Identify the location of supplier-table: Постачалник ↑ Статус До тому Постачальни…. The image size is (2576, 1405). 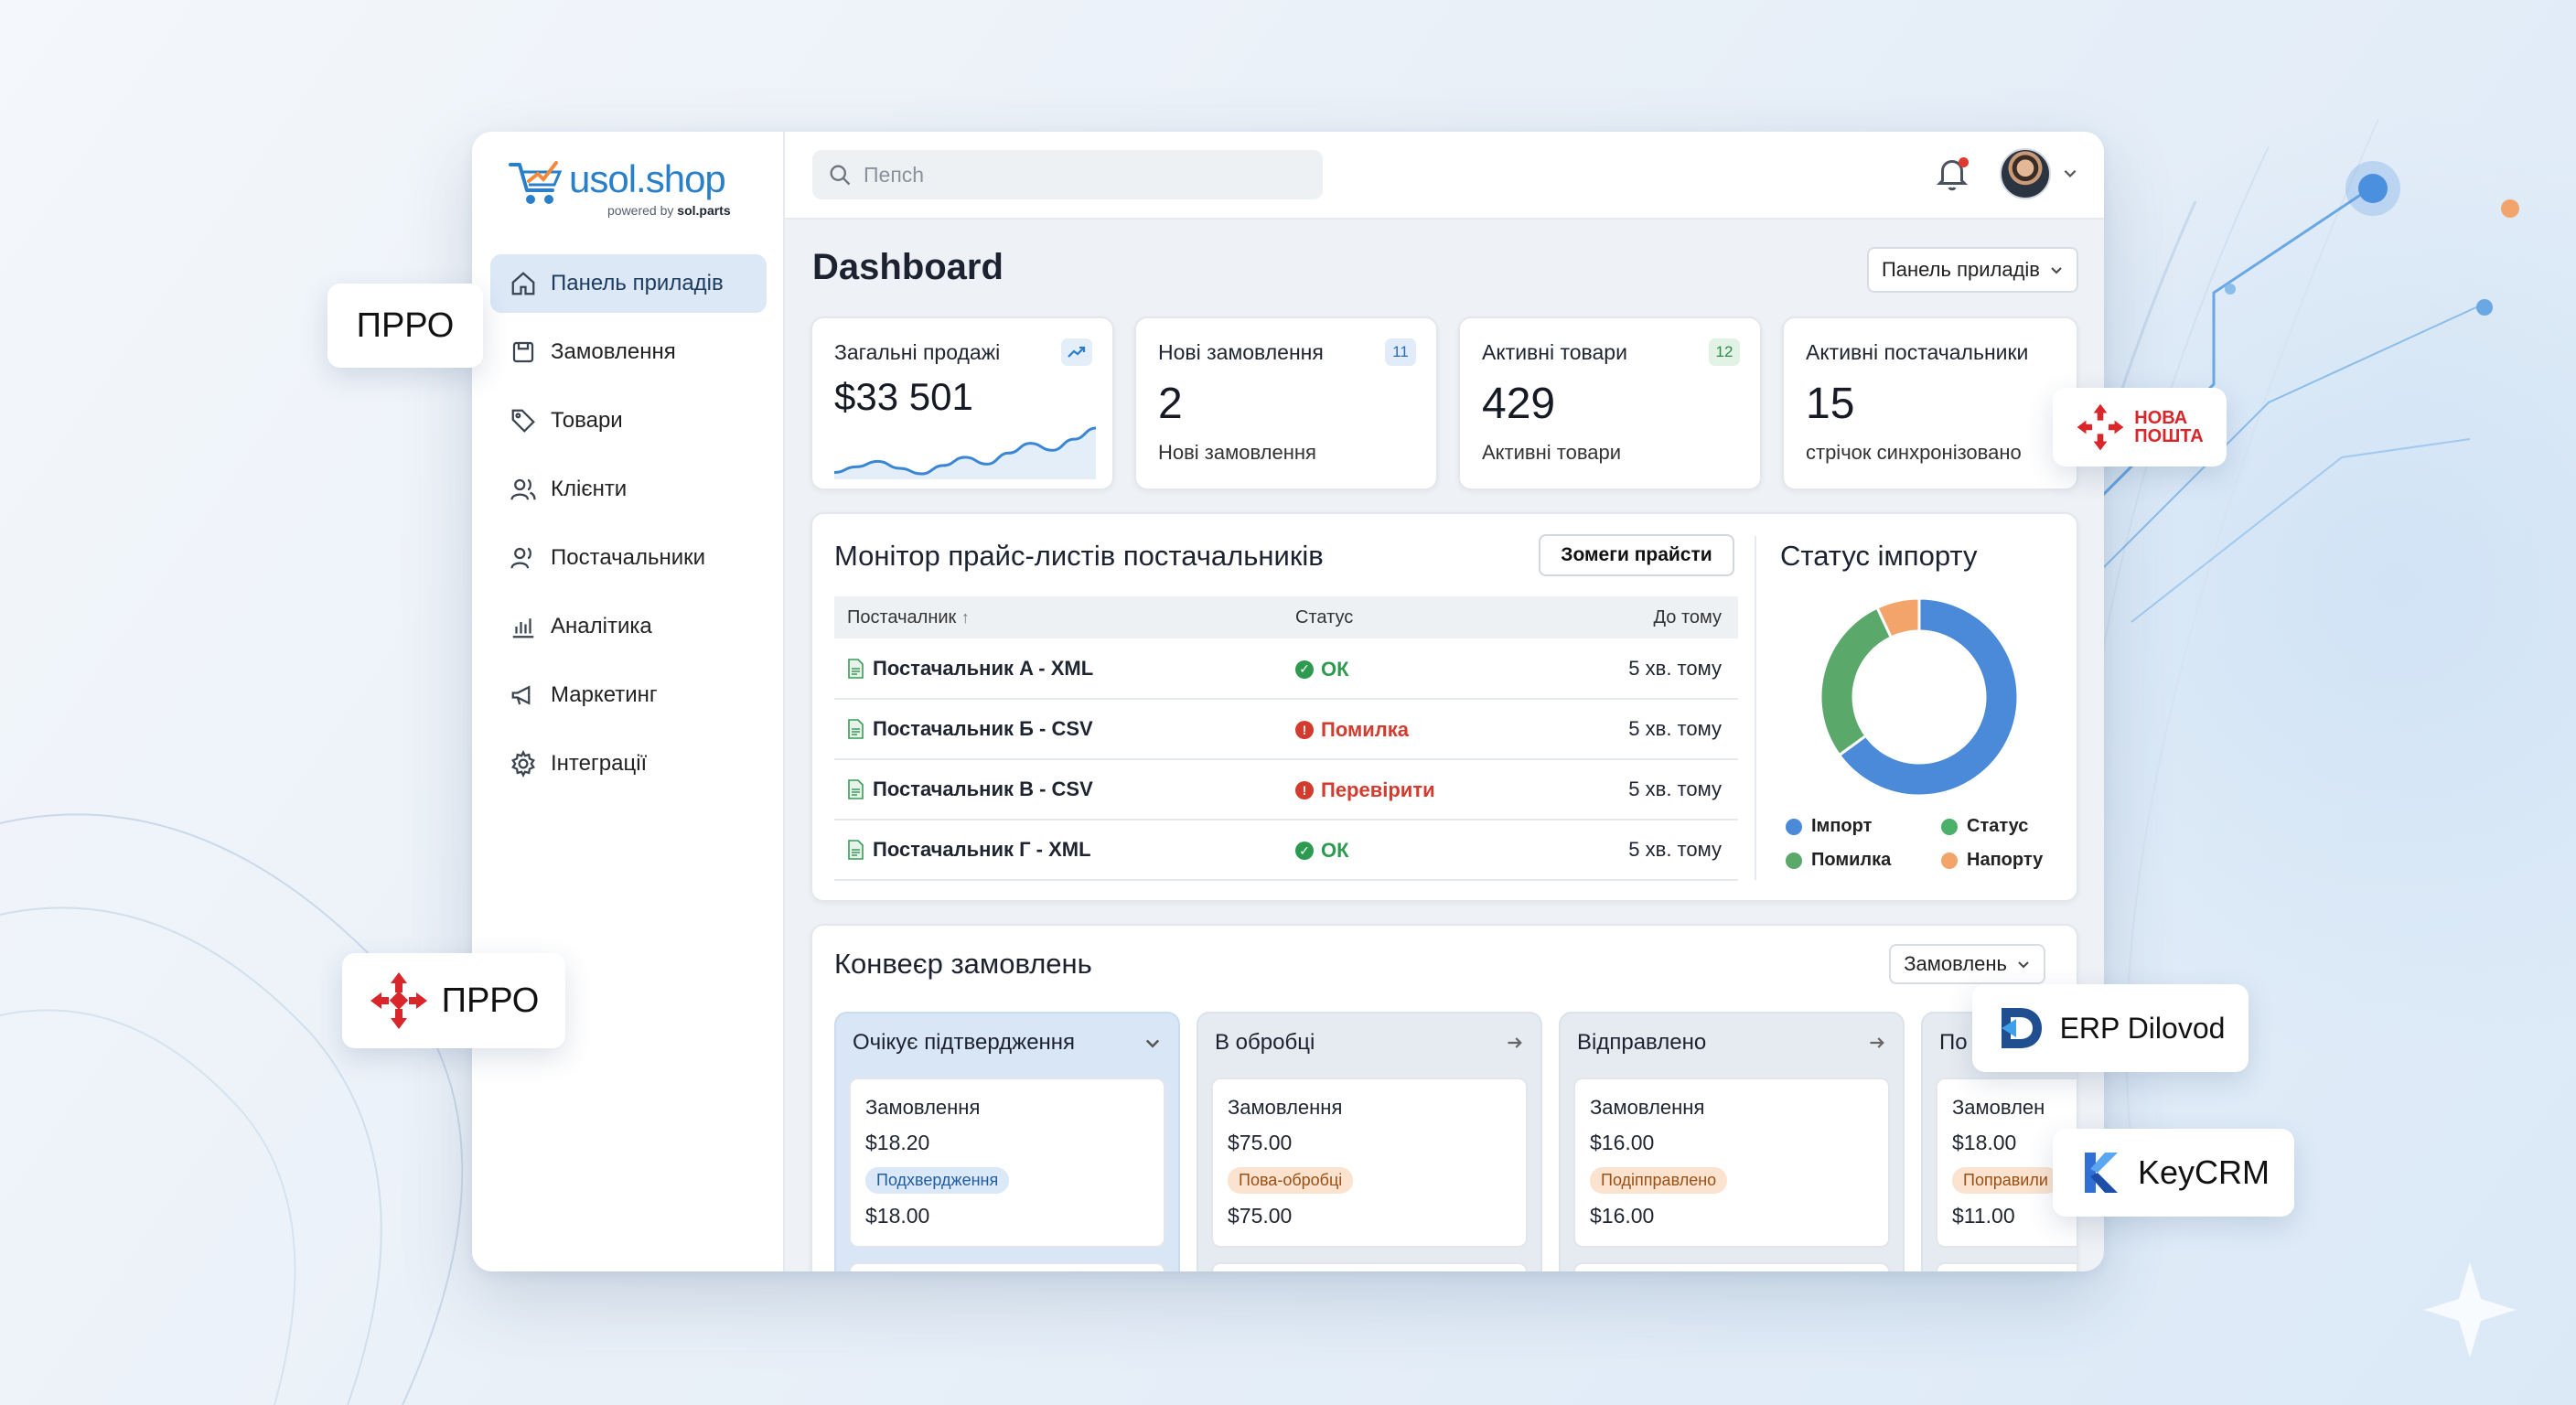
(1286, 738).